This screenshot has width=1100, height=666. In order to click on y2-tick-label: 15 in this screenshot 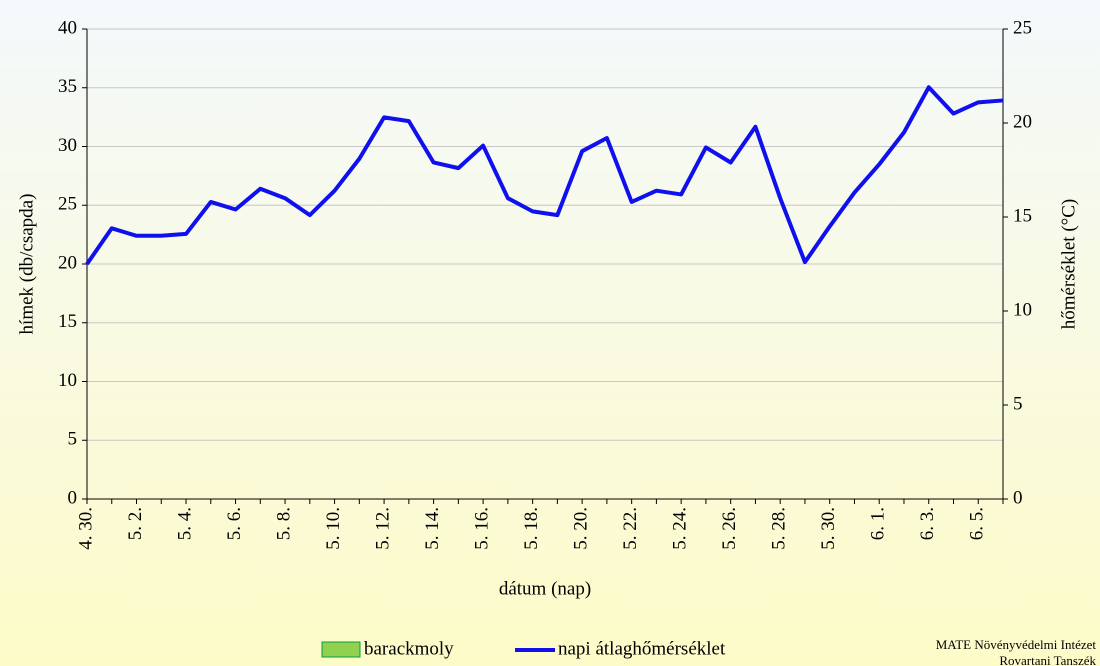, I will do `click(1022, 215)`.